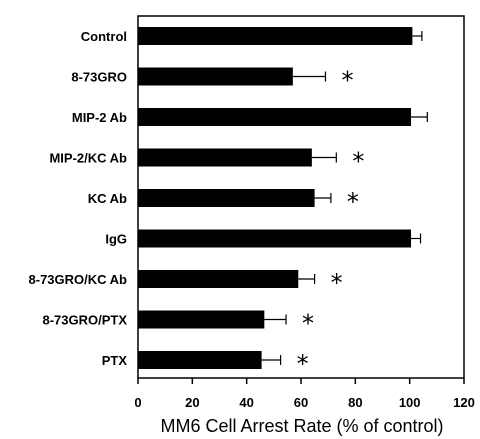  Describe the element at coordinates (107, 198) in the screenshot. I see `category-label-kc-ab: KC Ab` at that location.